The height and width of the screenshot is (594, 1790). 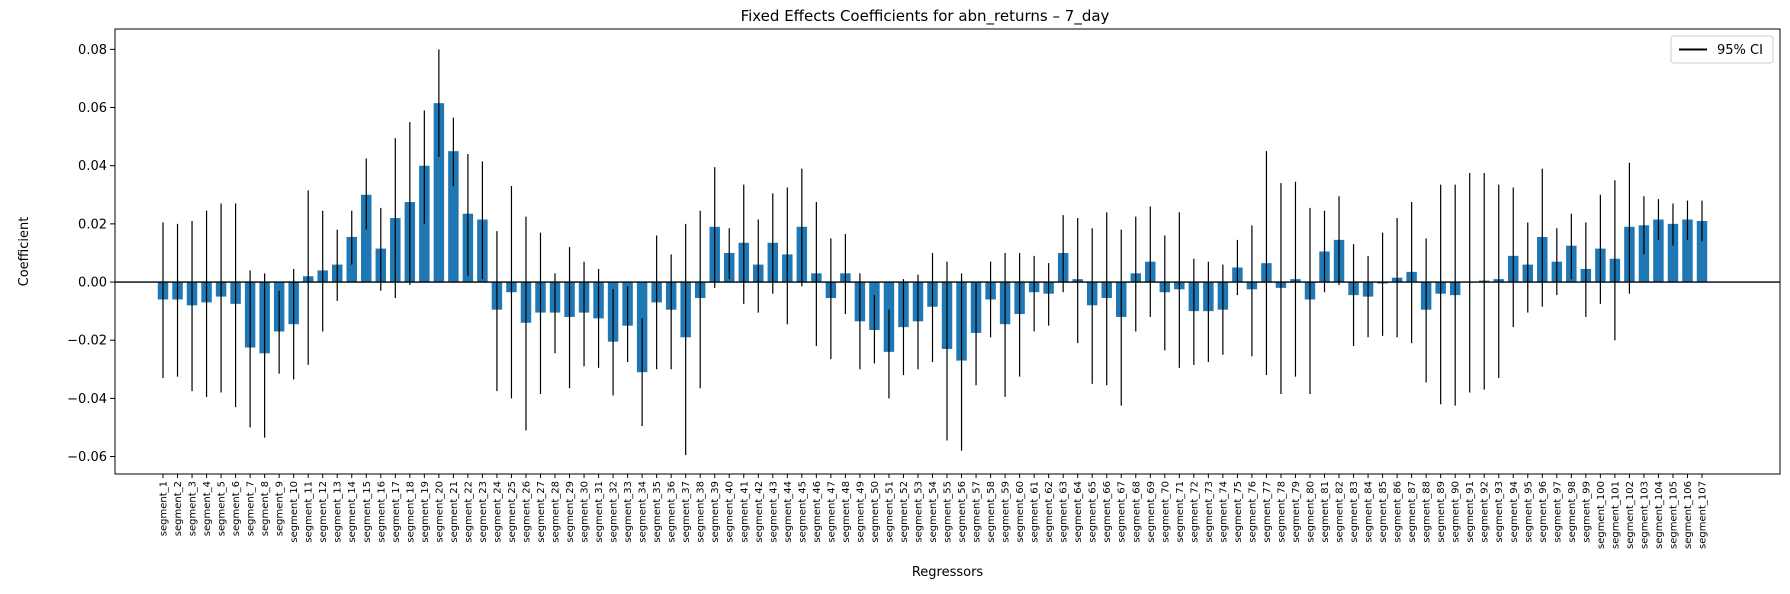 What do you see at coordinates (1325, 512) in the screenshot?
I see `x-tick-label: segment_81` at bounding box center [1325, 512].